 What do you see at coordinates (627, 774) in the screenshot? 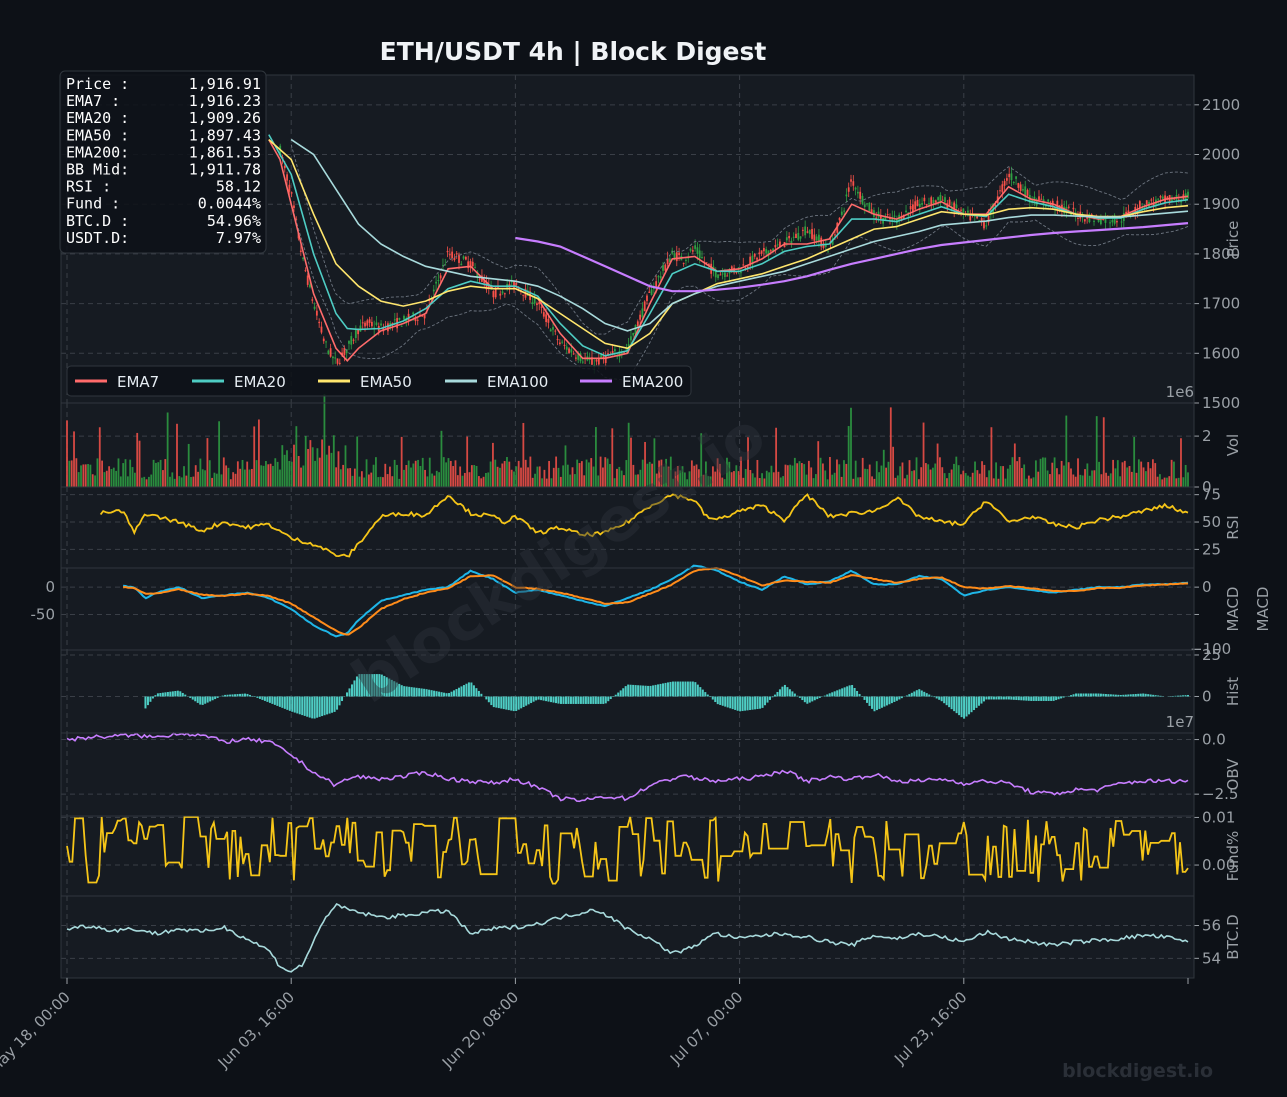
I see `obv-panel-bg` at bounding box center [627, 774].